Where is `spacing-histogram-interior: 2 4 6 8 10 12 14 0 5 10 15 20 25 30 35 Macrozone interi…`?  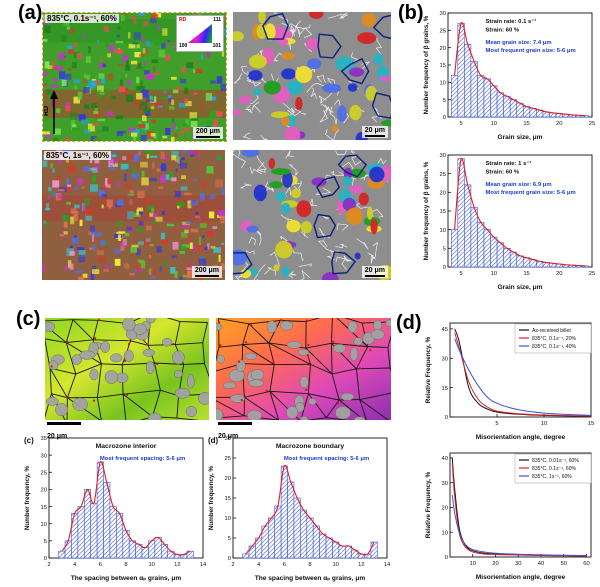 spacing-histogram-interior: 2 4 6 8 10 12 14 0 5 10 15 20 25 30 35 Macrozone interi… is located at coordinates (115, 509).